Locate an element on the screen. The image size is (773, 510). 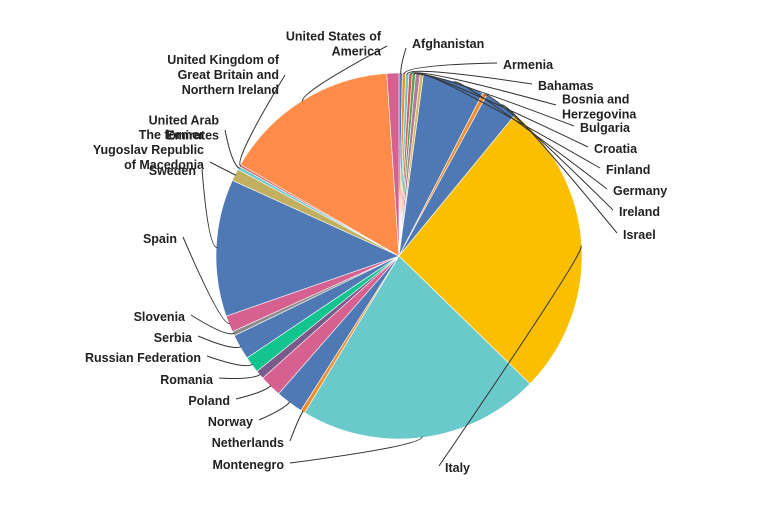
slice-label: Italy is located at coordinates (457, 468).